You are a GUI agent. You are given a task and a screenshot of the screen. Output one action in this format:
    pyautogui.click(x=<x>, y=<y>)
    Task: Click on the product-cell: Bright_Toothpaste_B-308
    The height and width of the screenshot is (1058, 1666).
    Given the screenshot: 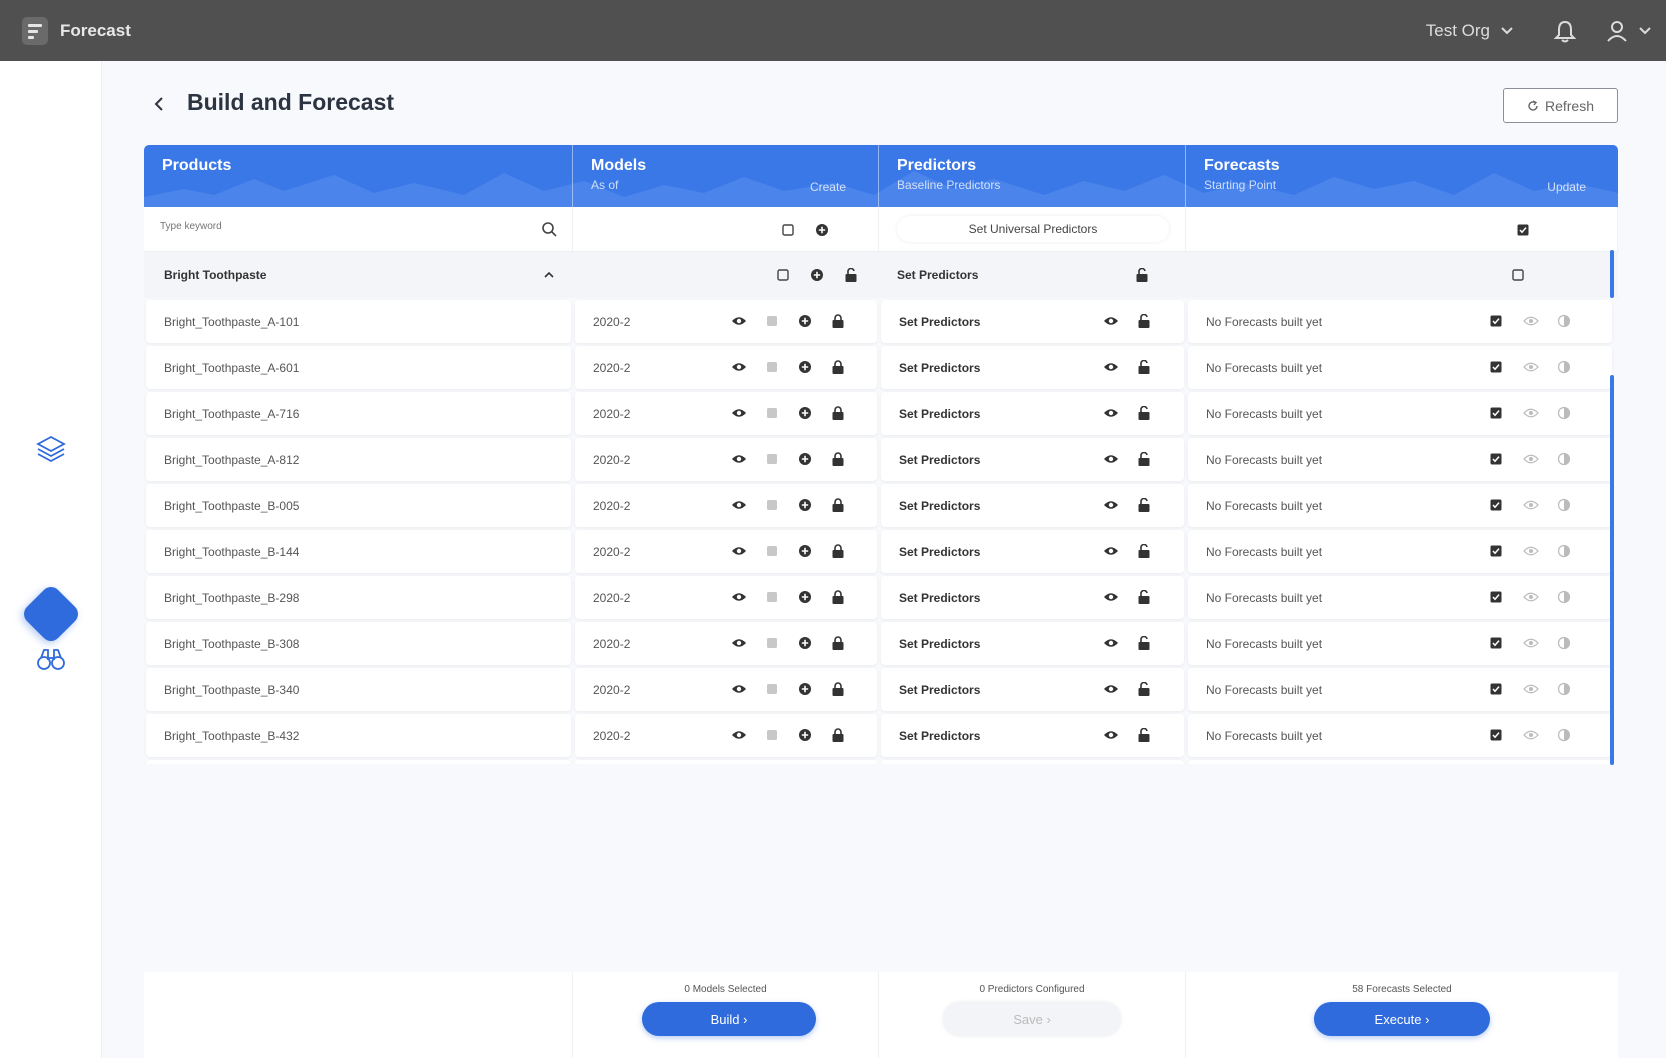 What is the action you would take?
    pyautogui.click(x=358, y=643)
    